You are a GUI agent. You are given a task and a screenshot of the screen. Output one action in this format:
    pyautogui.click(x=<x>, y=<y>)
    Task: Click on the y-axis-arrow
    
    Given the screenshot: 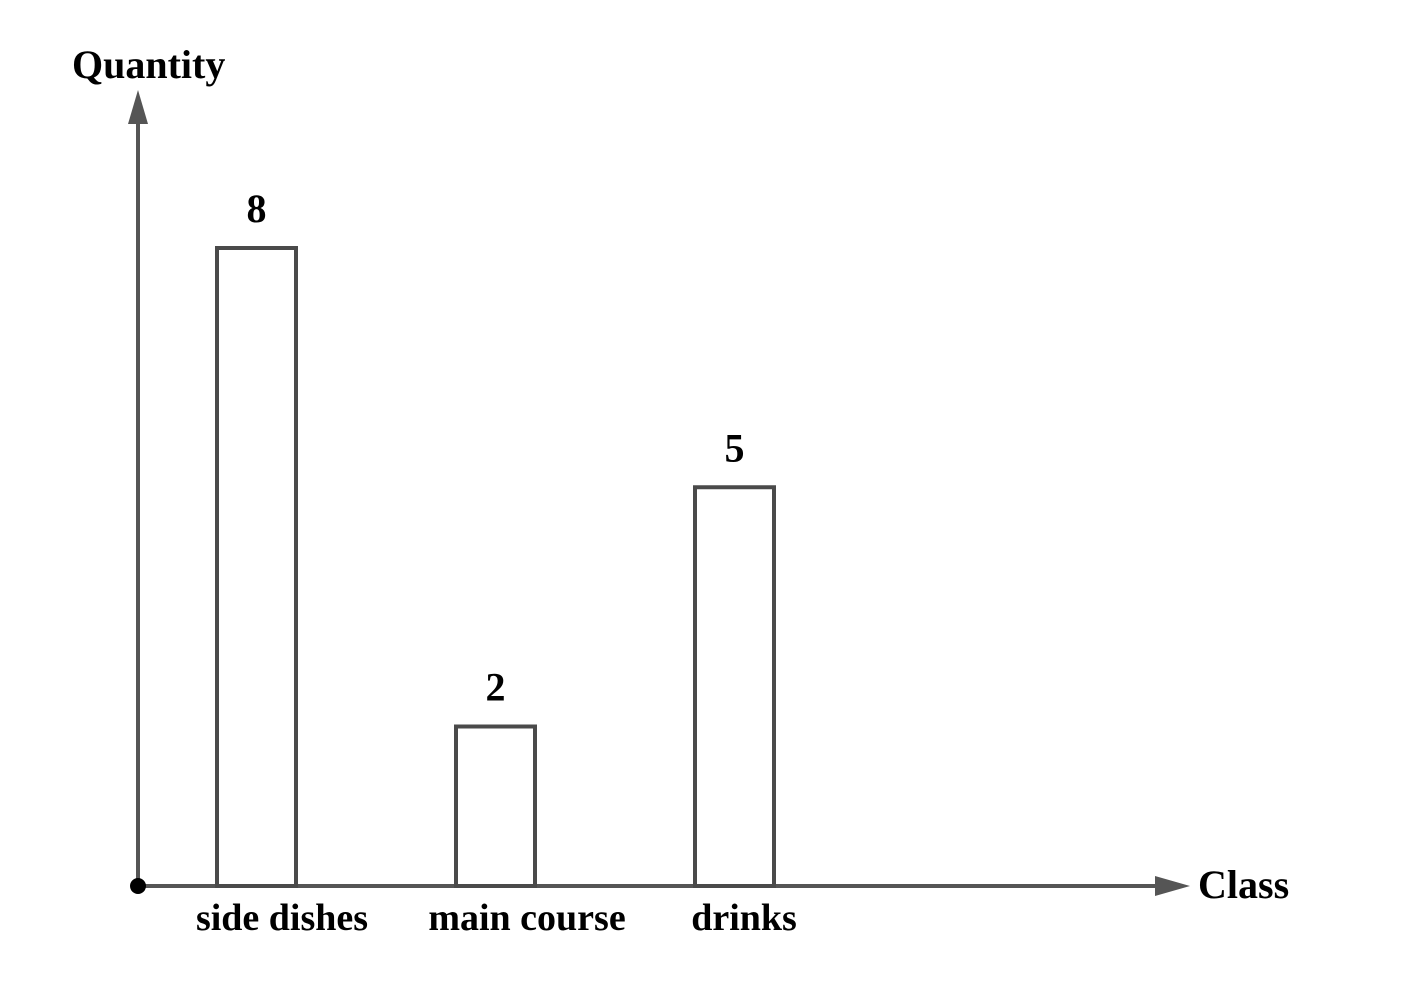 What is the action you would take?
    pyautogui.click(x=138, y=107)
    